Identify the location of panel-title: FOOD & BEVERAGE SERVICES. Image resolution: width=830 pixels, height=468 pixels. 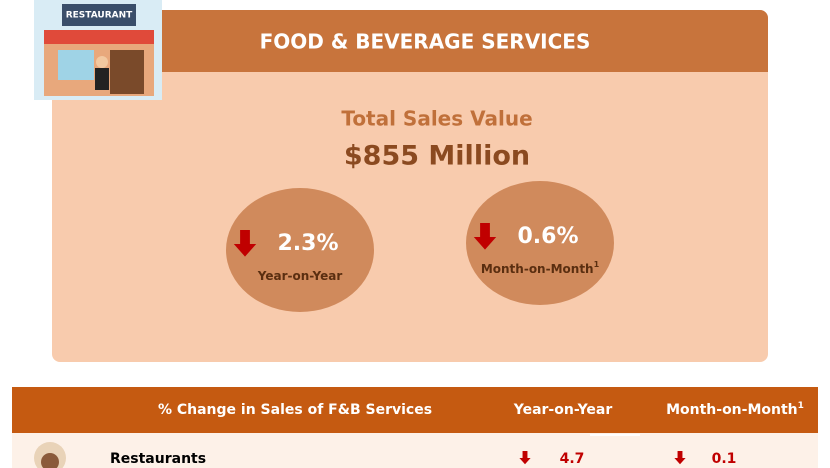
(425, 42).